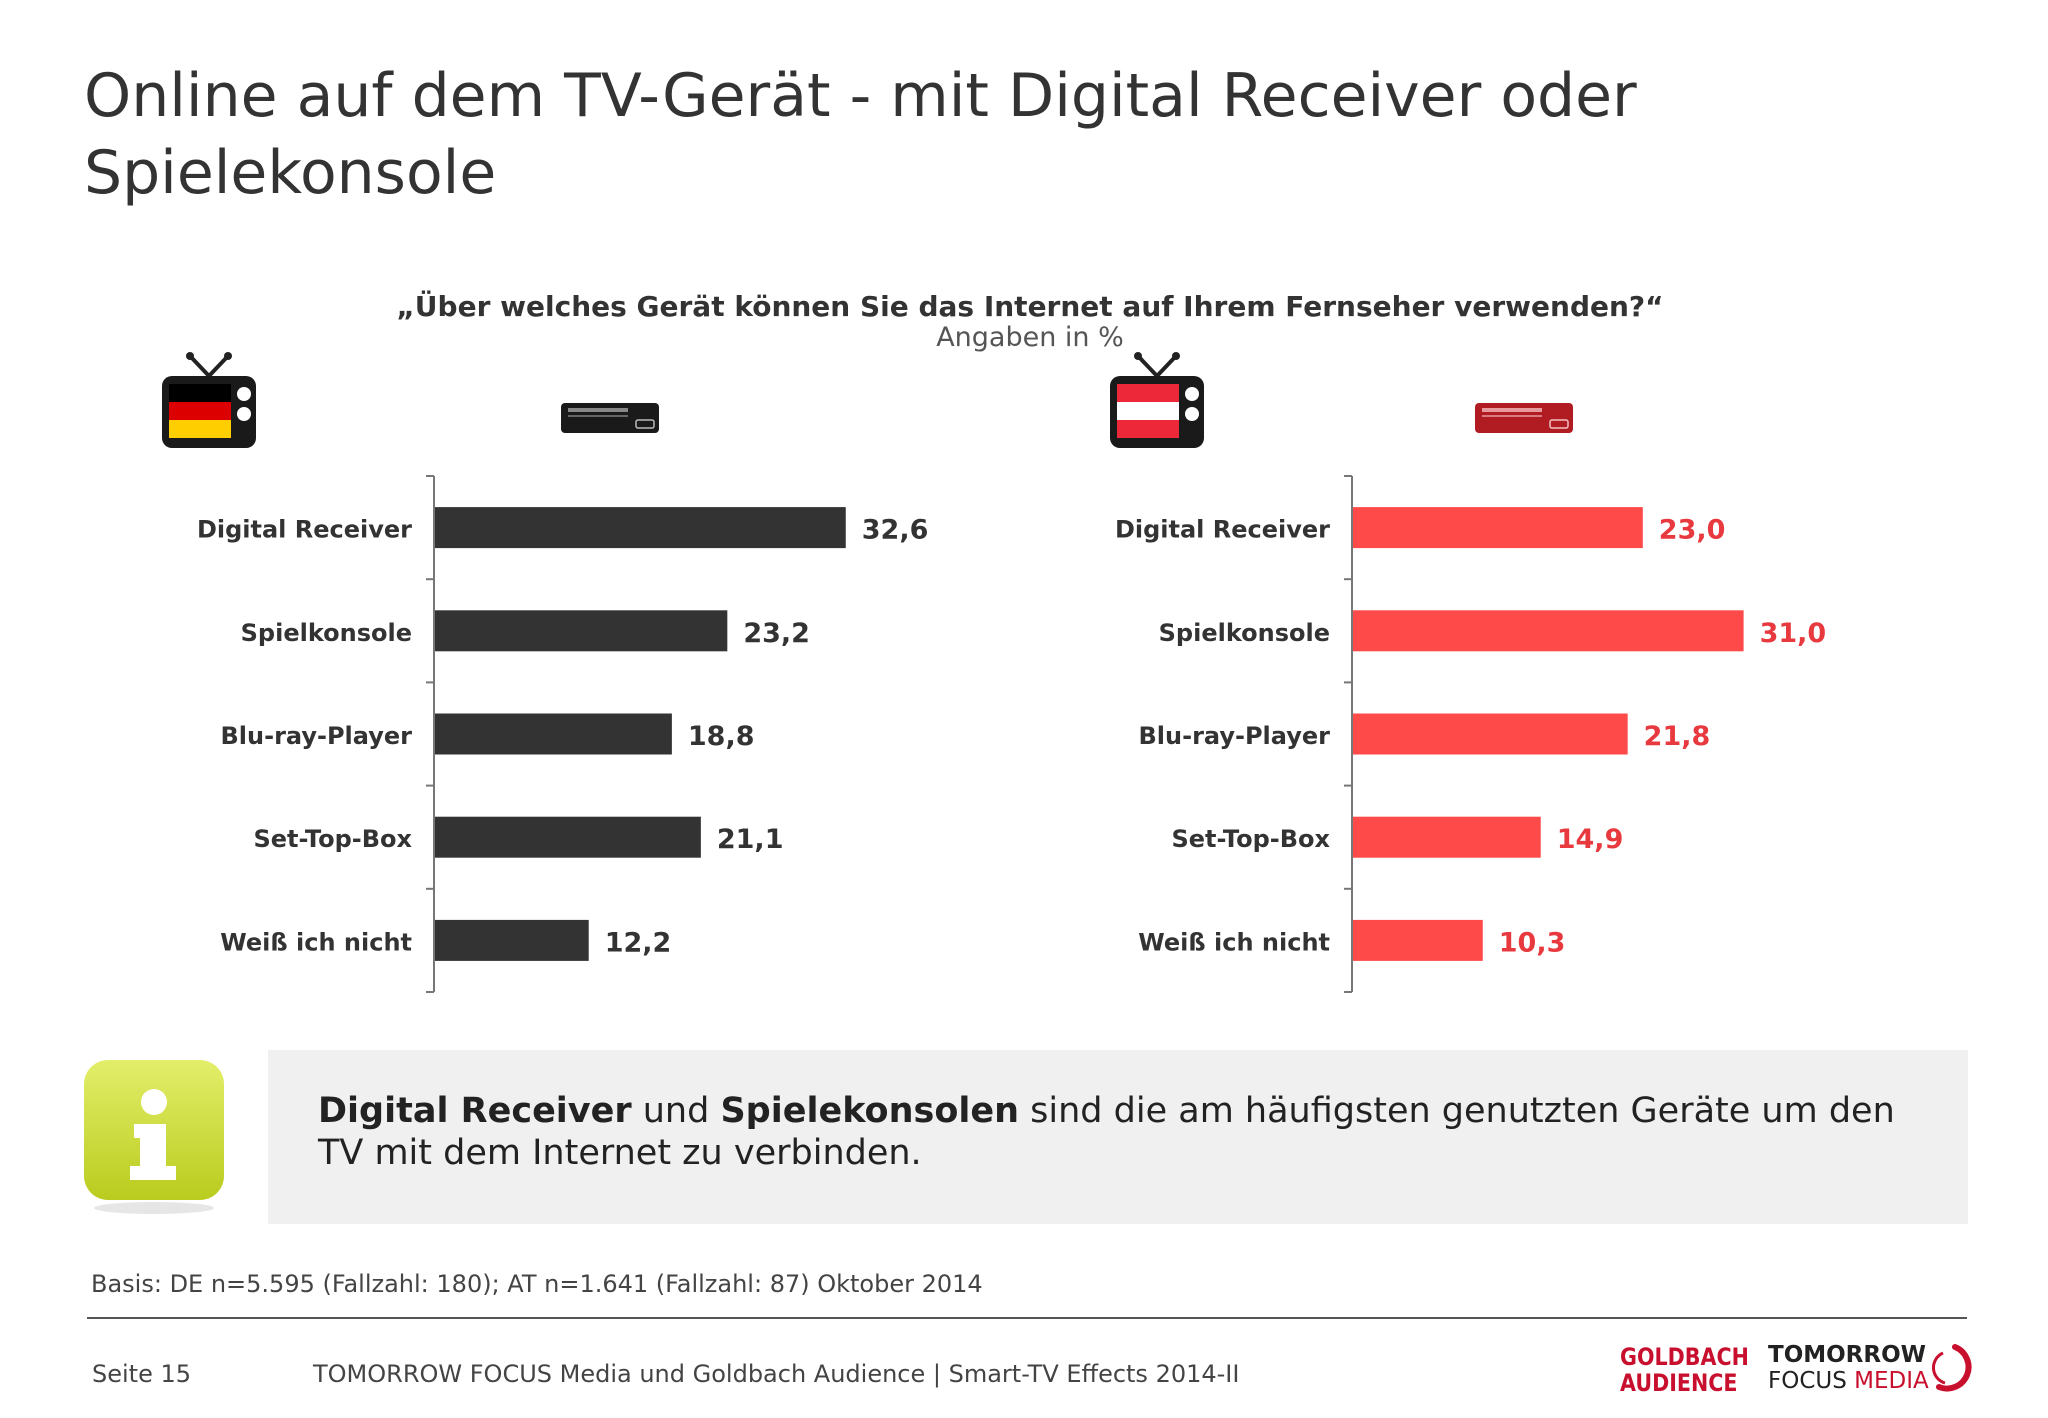  Describe the element at coordinates (1244, 633) in the screenshot. I see `chart-at-category-label: Spielkonsole` at that location.